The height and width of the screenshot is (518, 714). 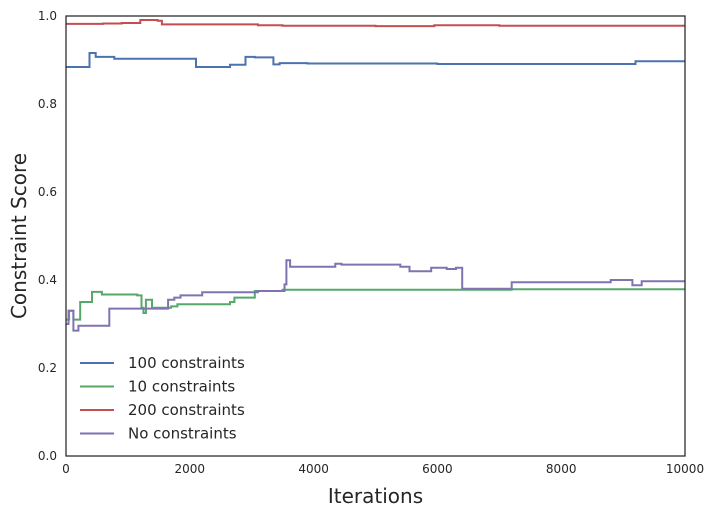 I want to click on x-tick-label: 10000, so click(x=685, y=469).